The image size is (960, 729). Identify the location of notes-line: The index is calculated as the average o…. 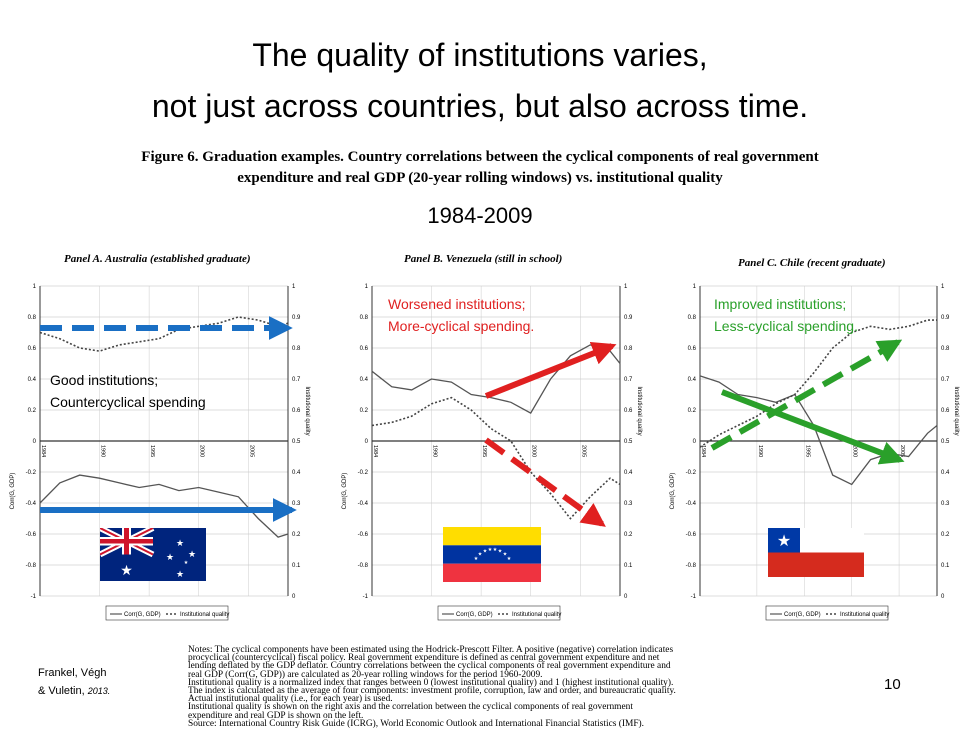
(432, 691).